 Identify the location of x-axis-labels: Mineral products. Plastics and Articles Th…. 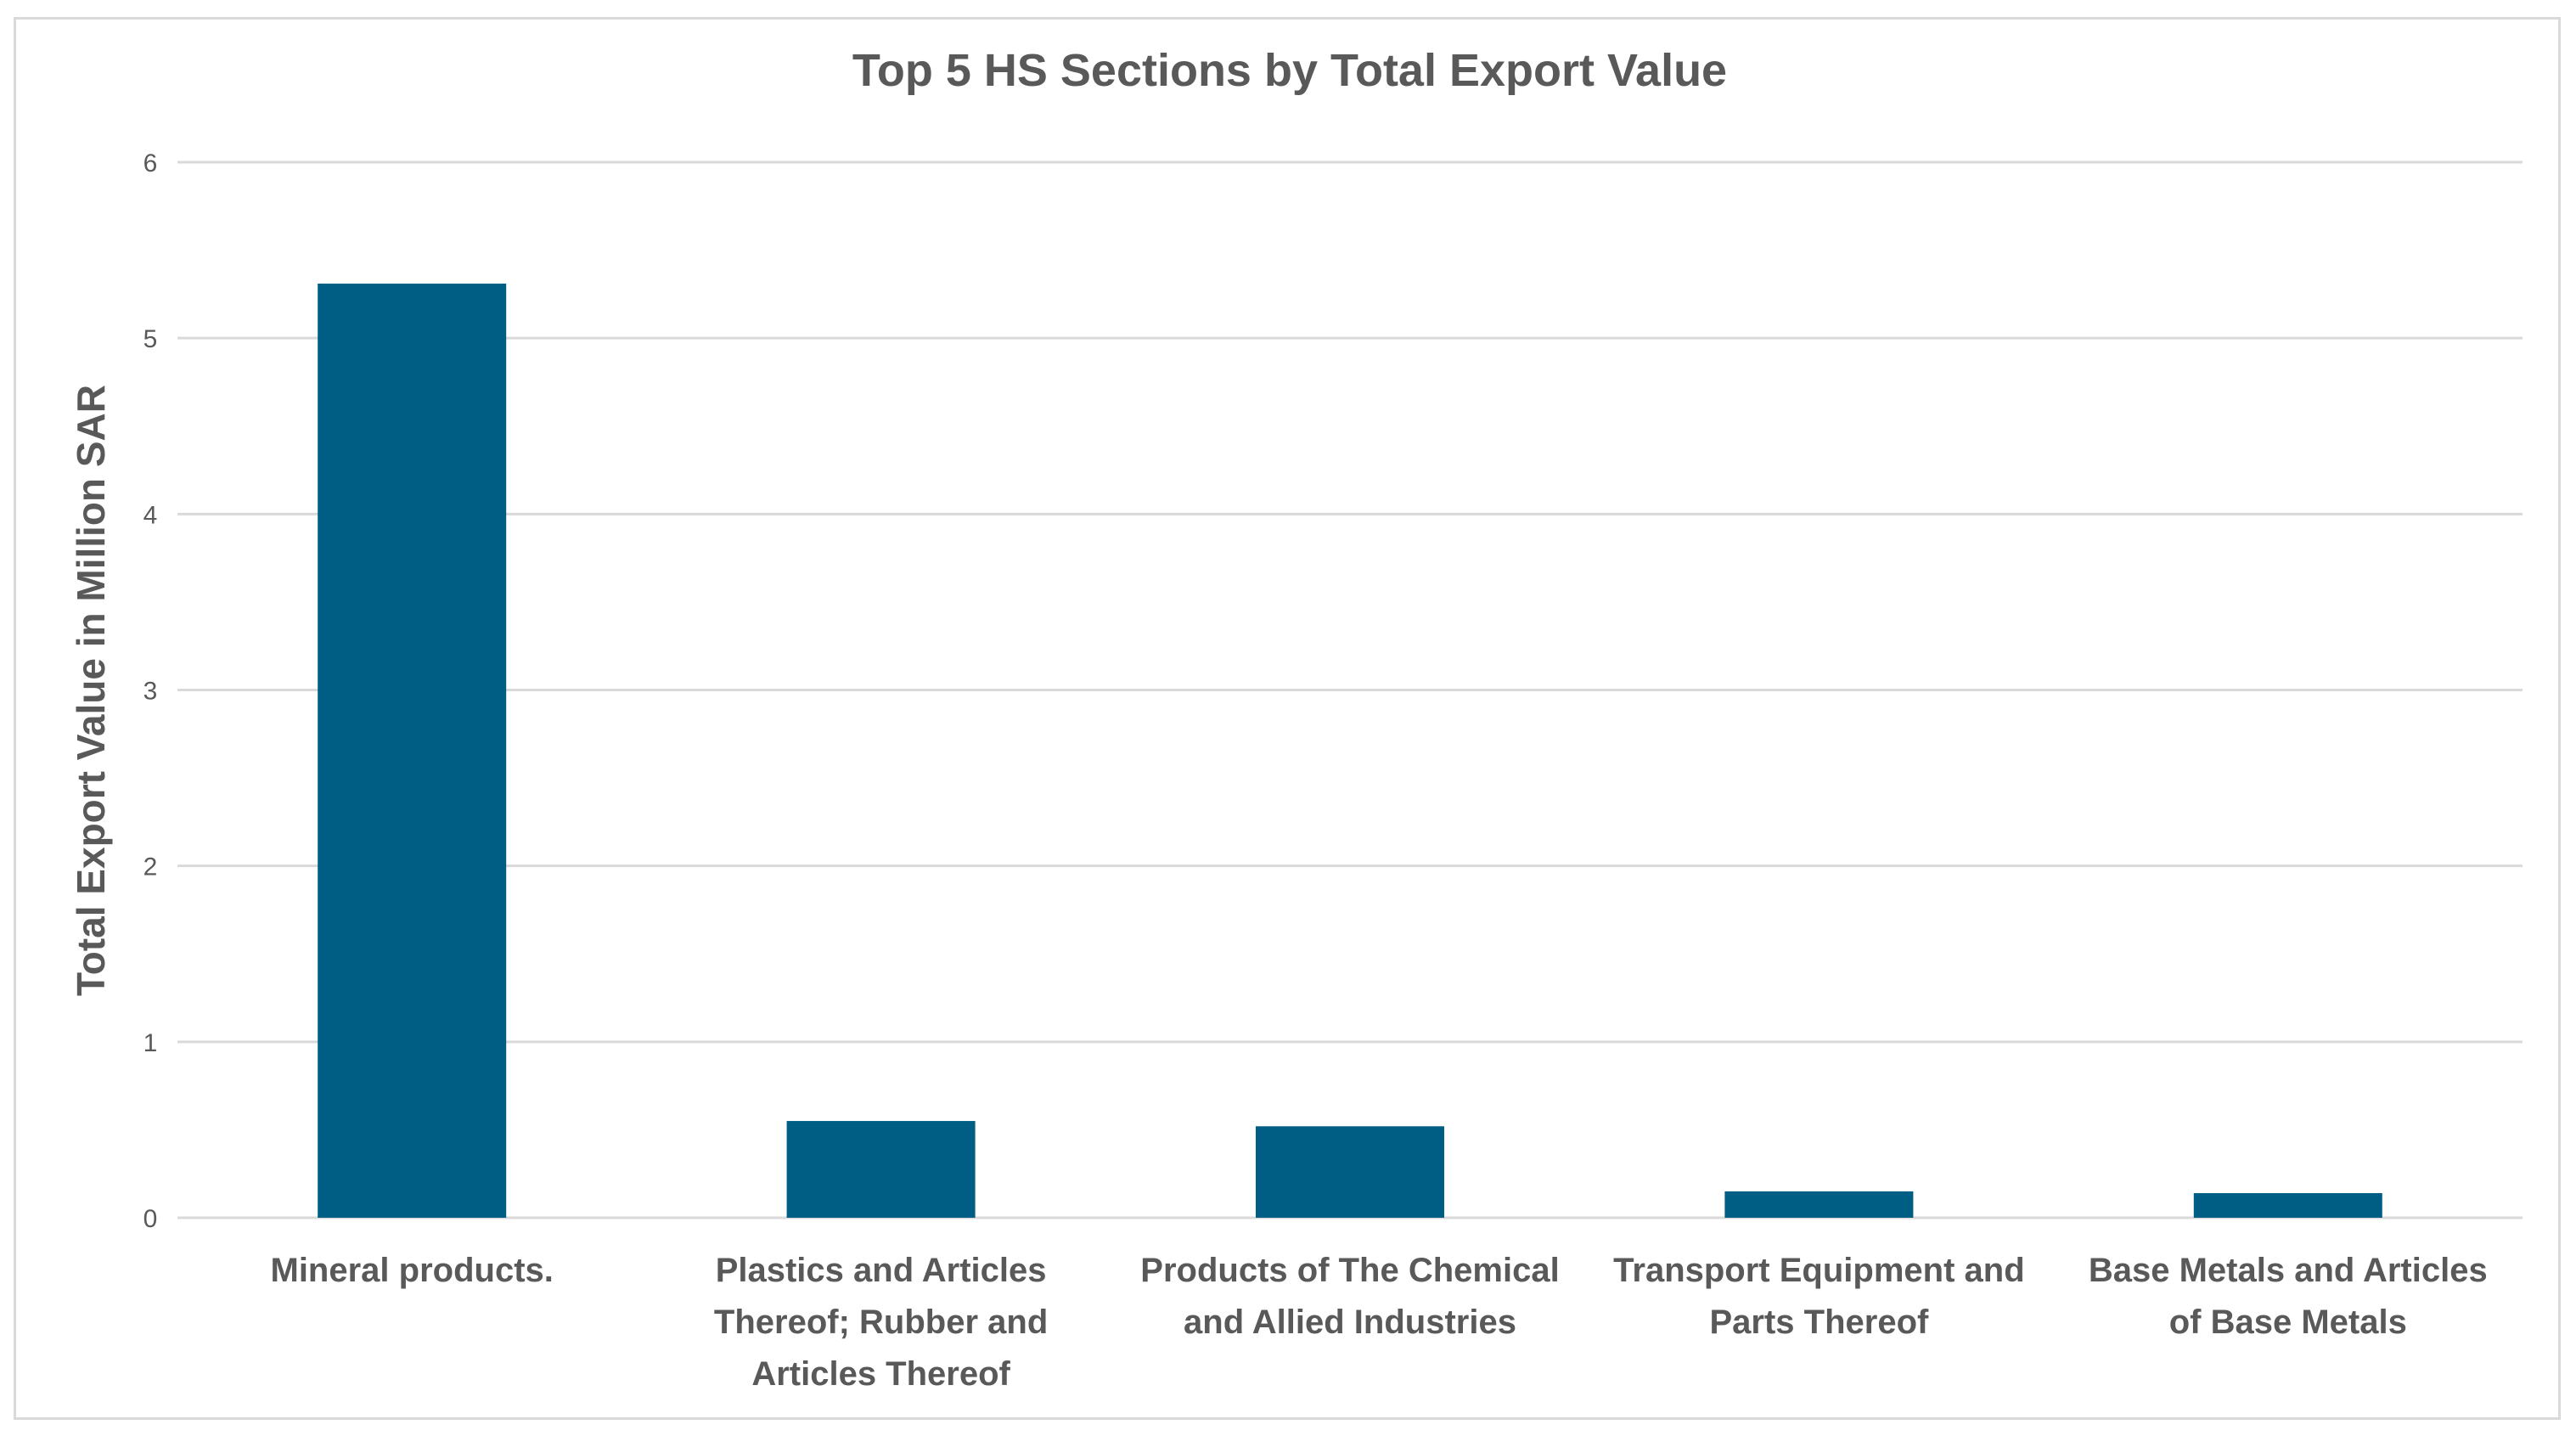
(1379, 1322).